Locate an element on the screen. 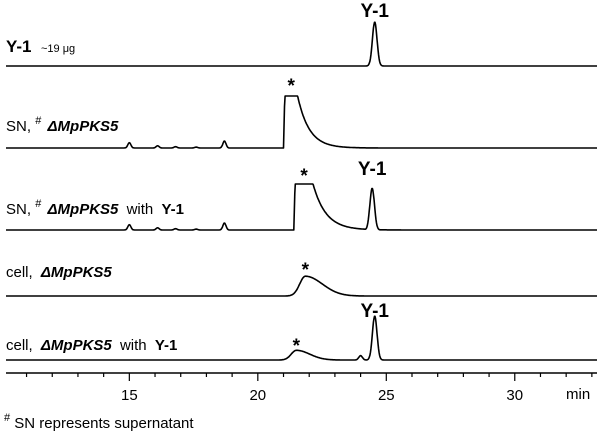  trace-group-5: cell, ΔMpPKS5 with Y-1 is located at coordinates (301, 338).